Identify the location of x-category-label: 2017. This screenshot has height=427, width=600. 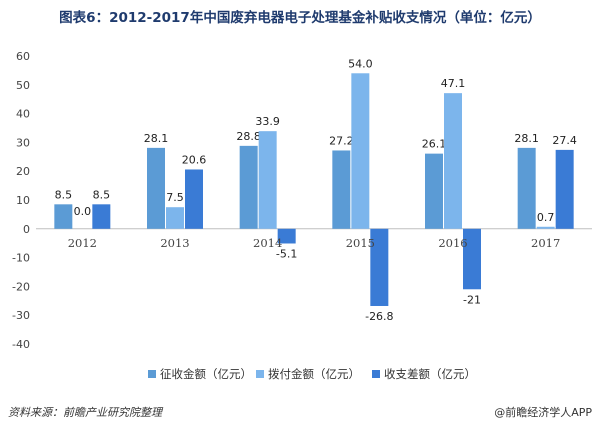
(545, 243).